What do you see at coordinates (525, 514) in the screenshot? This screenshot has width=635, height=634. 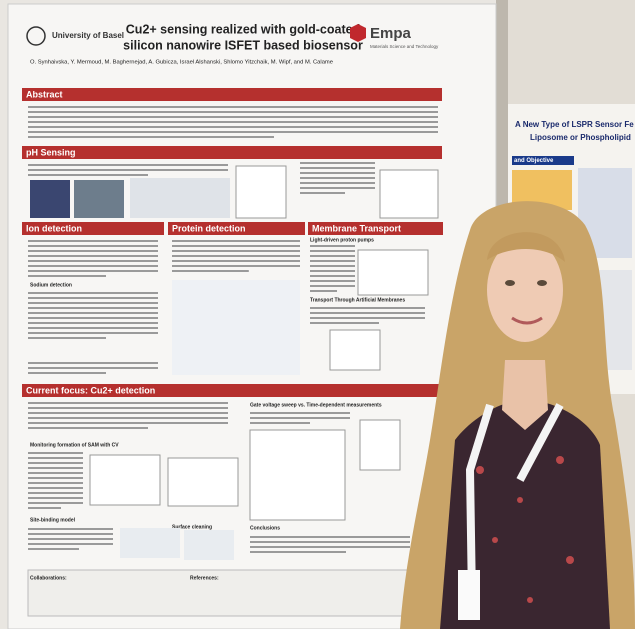 I see `top` at bounding box center [525, 514].